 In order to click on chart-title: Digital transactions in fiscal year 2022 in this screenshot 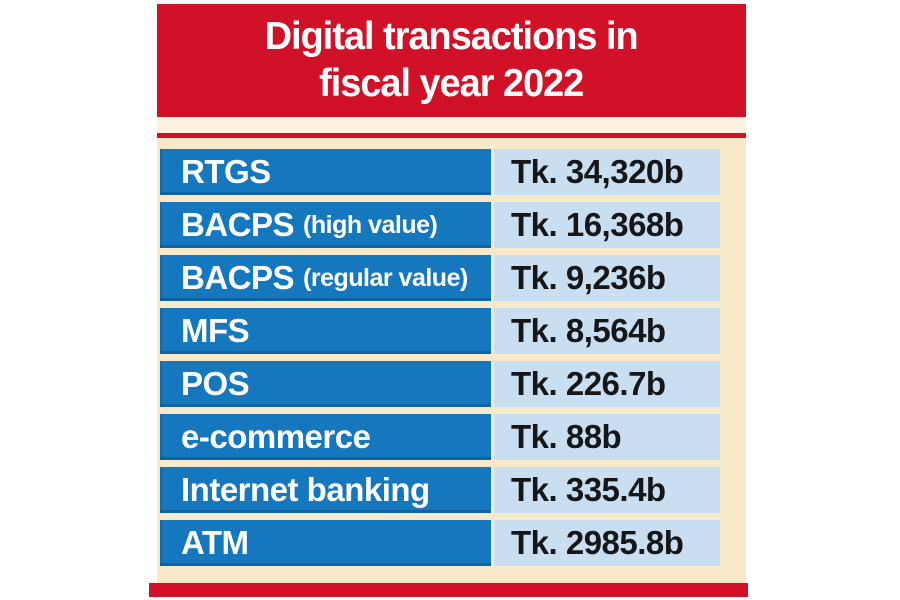, I will do `click(452, 60)`.